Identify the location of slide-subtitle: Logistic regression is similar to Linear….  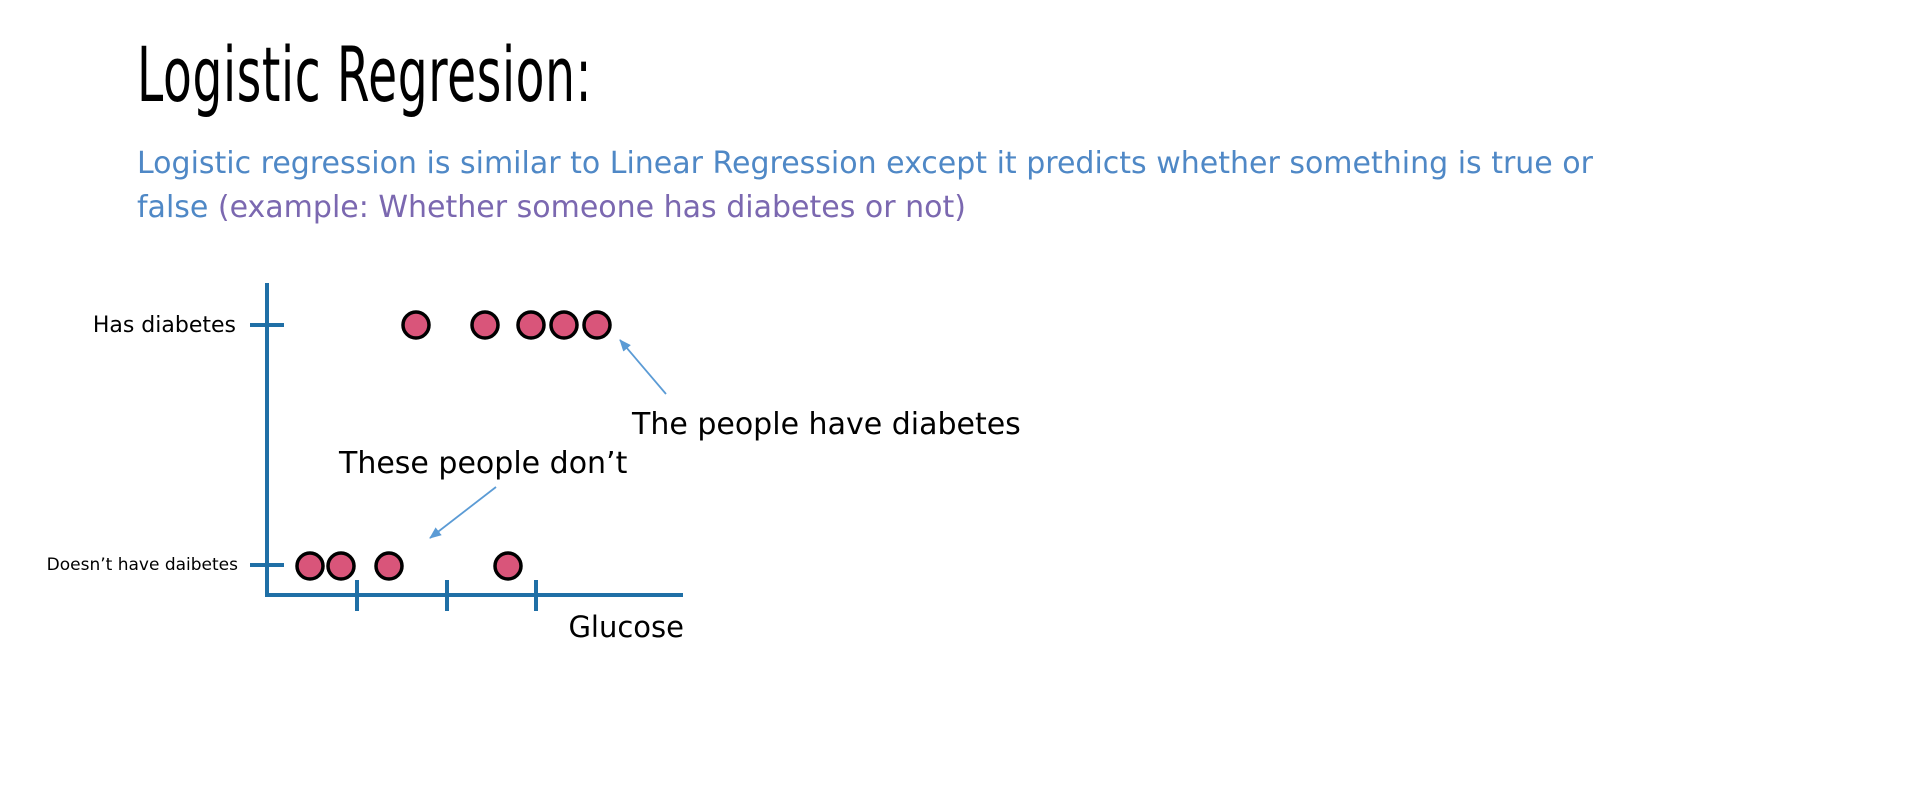
(867, 186).